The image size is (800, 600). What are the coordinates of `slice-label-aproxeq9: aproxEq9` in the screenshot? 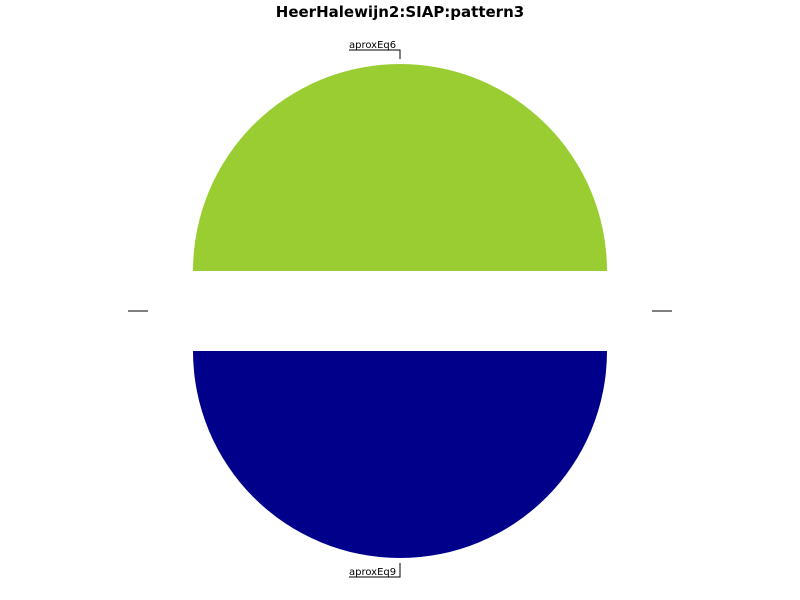 It's located at (372, 572).